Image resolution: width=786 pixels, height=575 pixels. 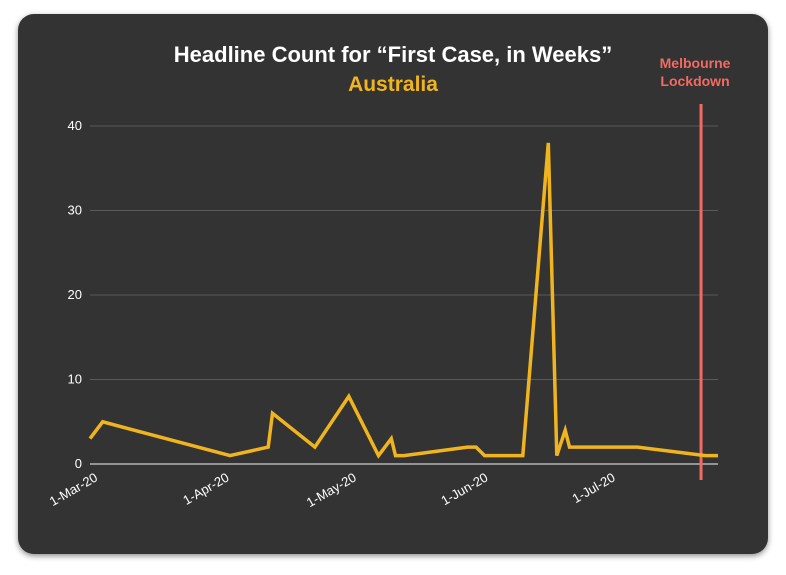 I want to click on x-tick-label: 1-Jun-20, so click(x=464, y=489).